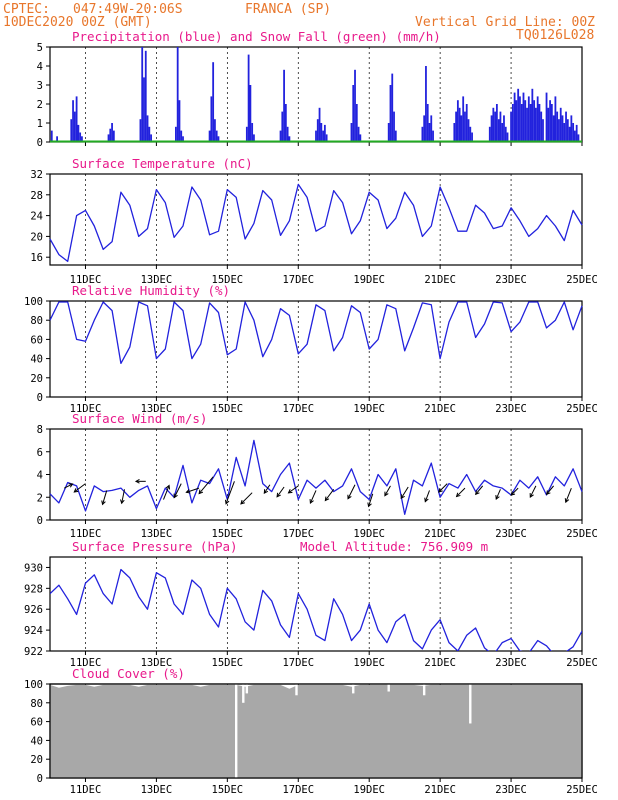 The image size is (618, 800). Describe the element at coordinates (26, 9) in the screenshot. I see `header-source: CPTEC:` at that location.